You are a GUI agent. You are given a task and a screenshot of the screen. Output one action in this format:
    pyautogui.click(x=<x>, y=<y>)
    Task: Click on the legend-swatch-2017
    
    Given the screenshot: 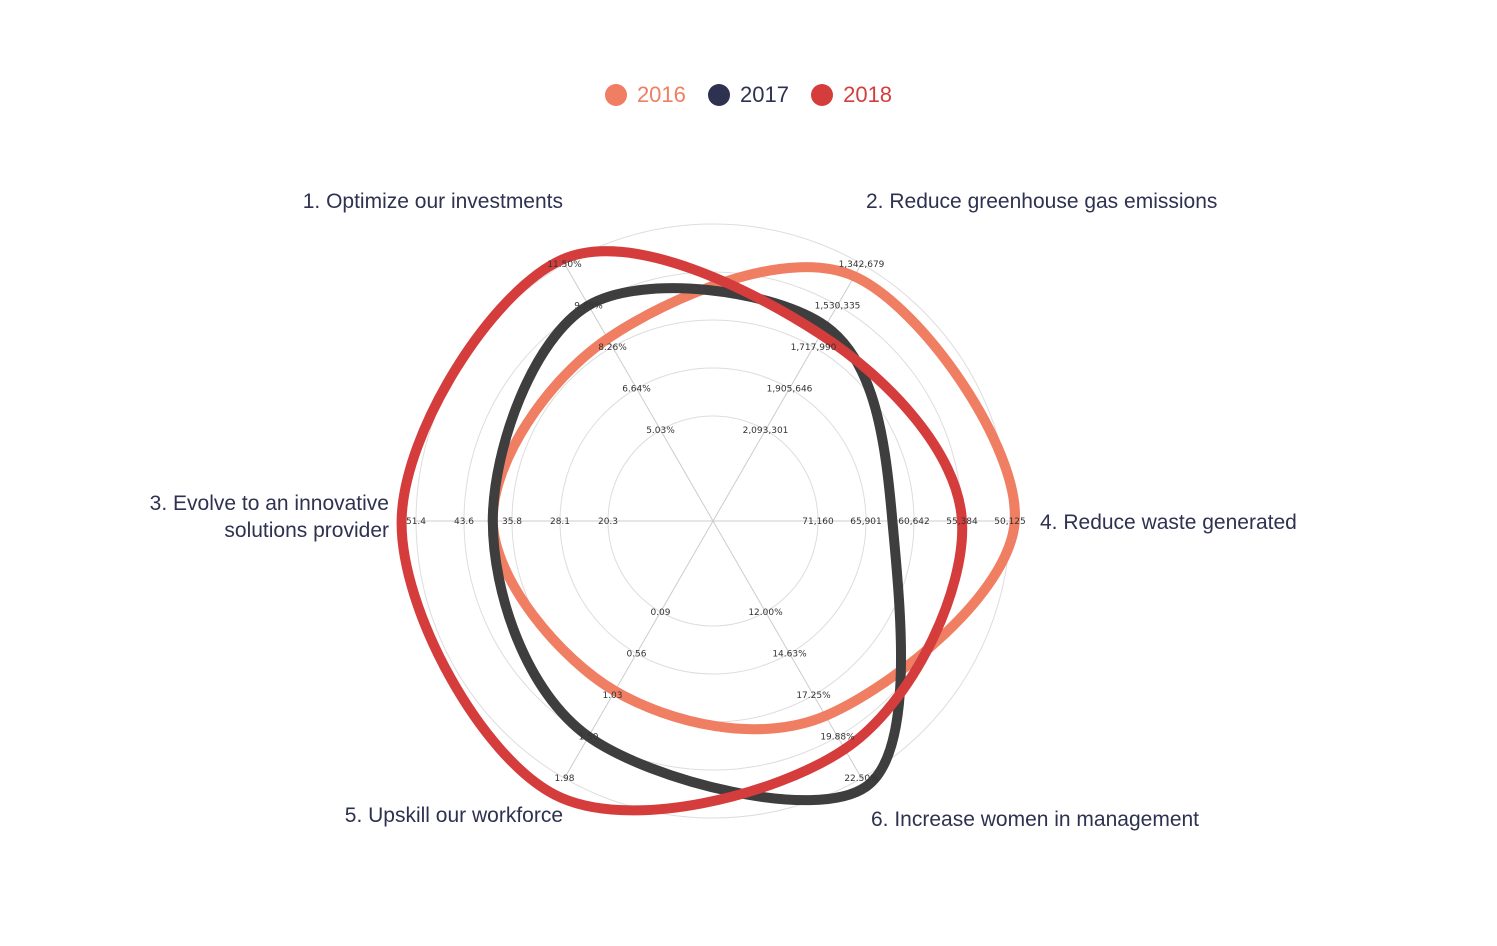 What is the action you would take?
    pyautogui.click(x=719, y=95)
    